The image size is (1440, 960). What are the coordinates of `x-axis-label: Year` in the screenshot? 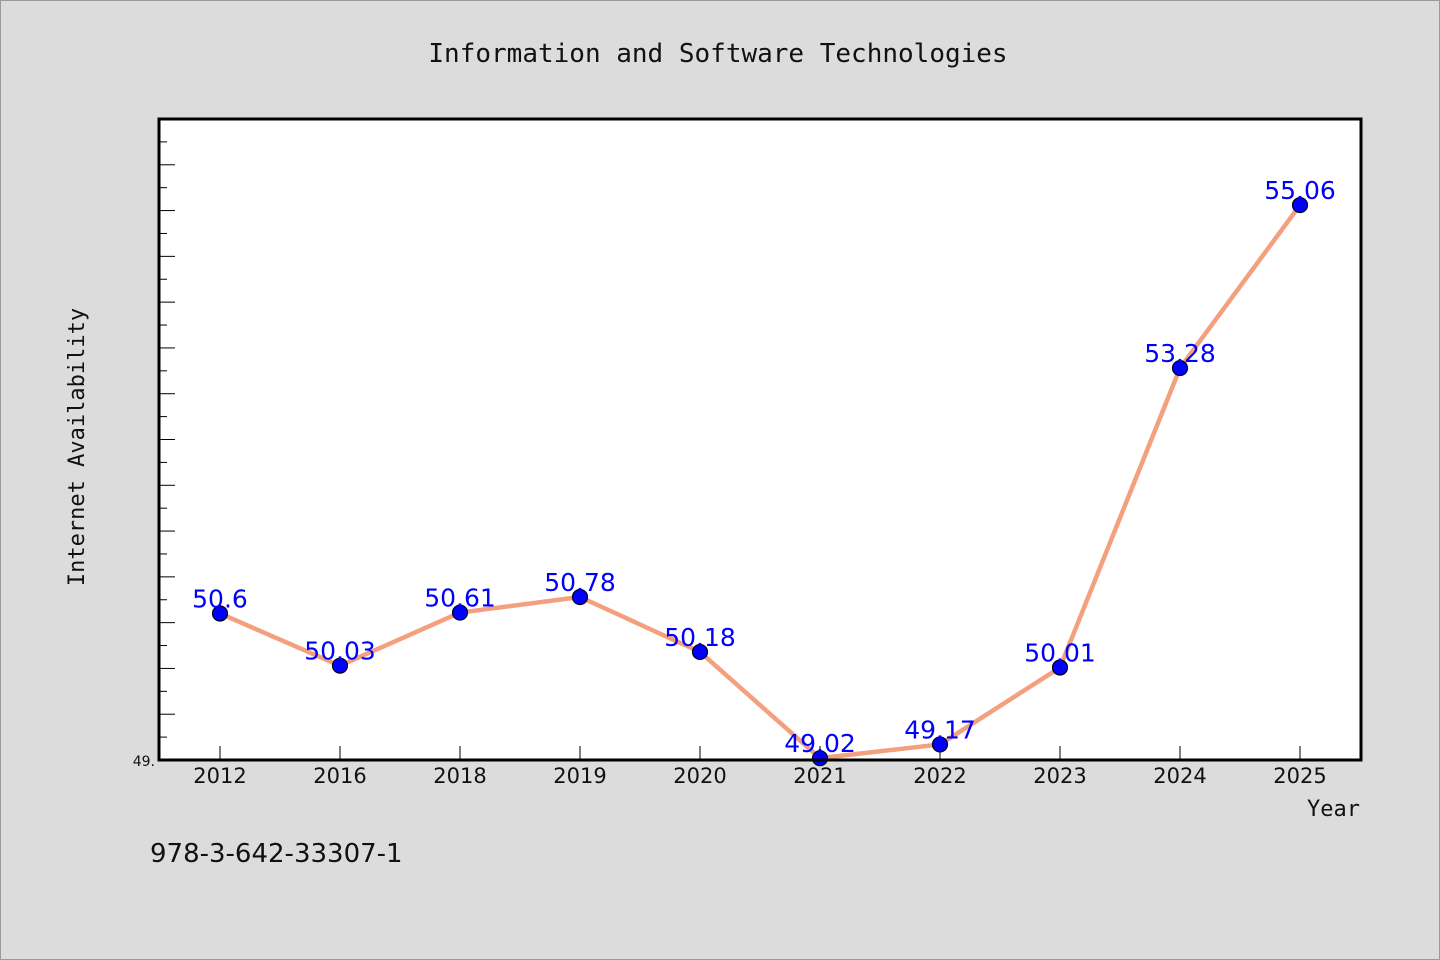 It's located at (1333, 809).